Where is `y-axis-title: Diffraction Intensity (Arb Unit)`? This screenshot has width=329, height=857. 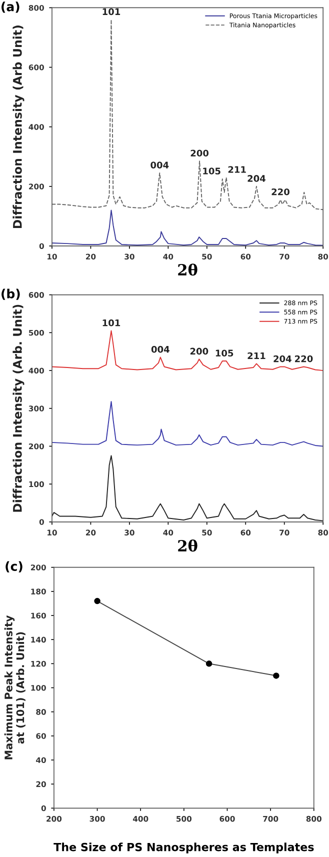
y-axis-title: Diffraction Intensity (Arb Unit) is located at coordinates (18, 127).